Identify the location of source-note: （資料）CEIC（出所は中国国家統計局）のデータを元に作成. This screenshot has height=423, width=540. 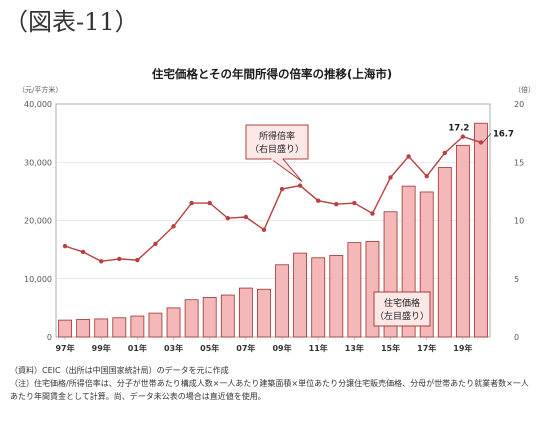
(119, 370).